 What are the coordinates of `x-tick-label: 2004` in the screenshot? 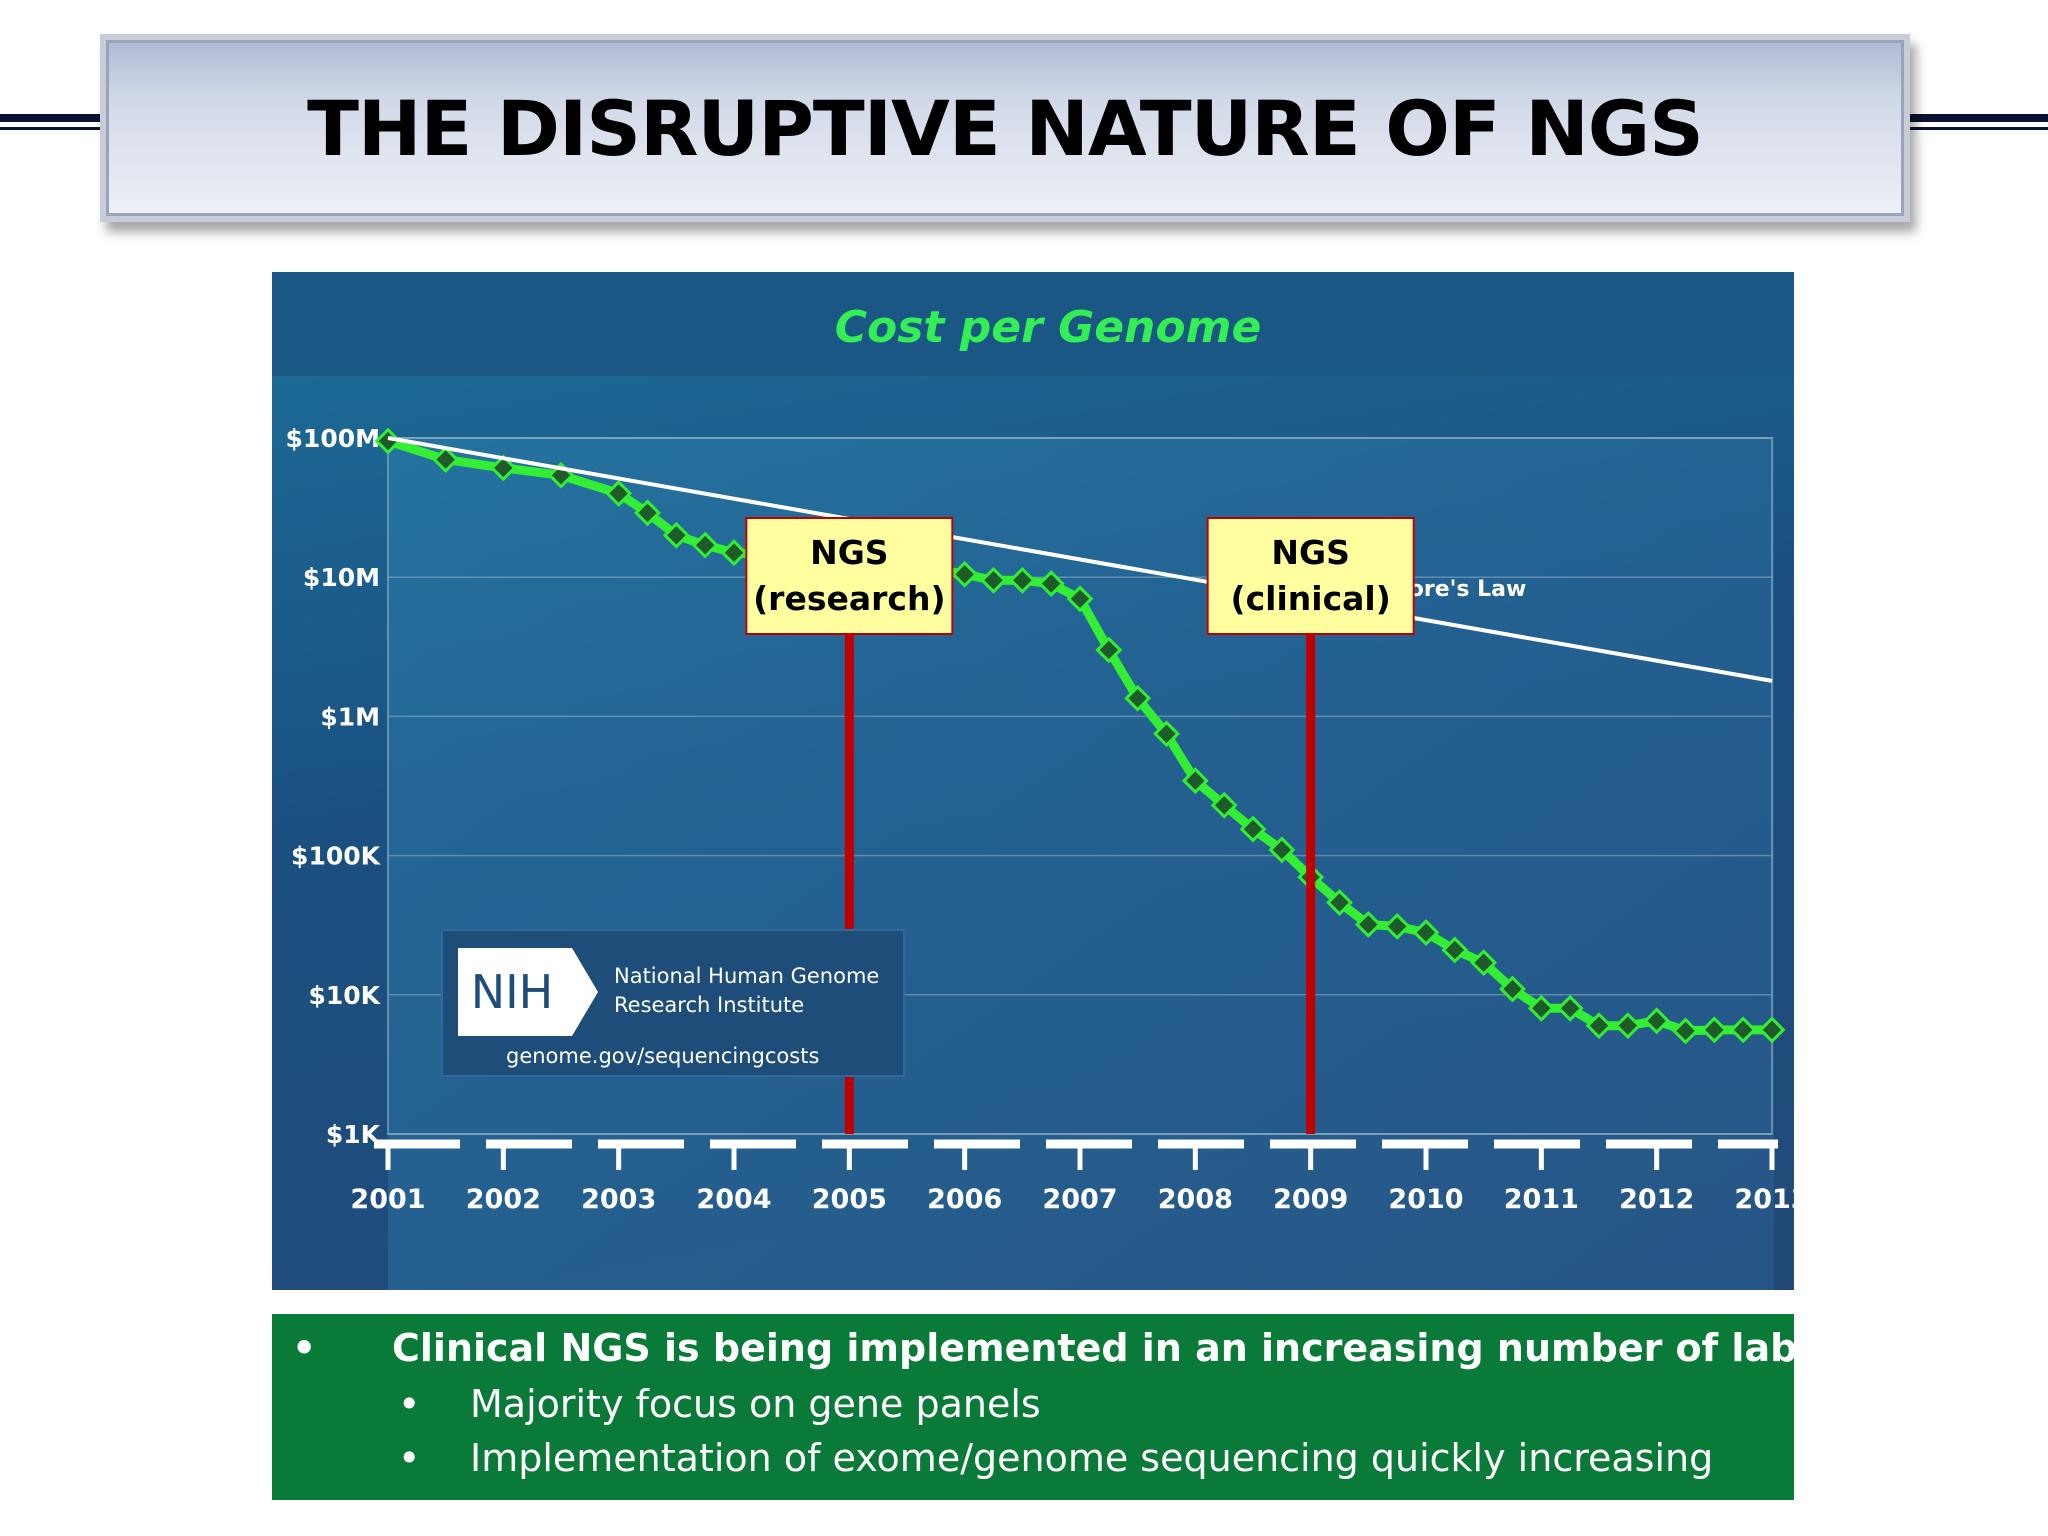 It's located at (733, 1199).